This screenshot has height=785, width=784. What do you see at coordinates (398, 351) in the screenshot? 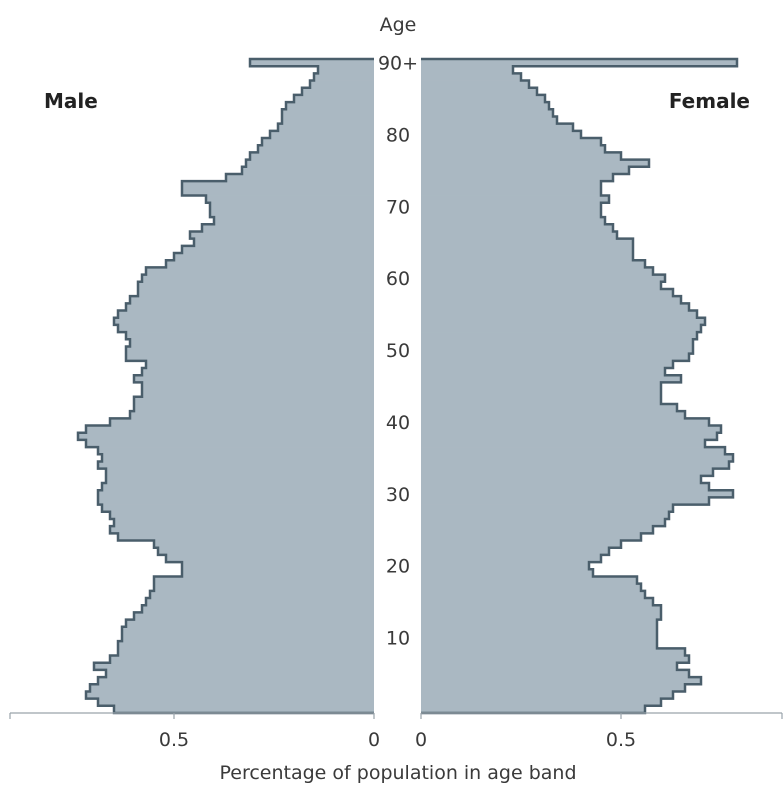
I see `age-tick-50: 50` at bounding box center [398, 351].